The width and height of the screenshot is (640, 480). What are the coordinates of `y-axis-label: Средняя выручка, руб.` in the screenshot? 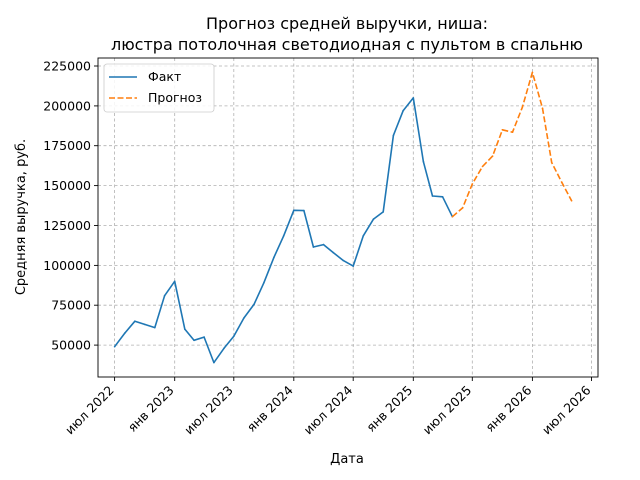 It's located at (21, 217).